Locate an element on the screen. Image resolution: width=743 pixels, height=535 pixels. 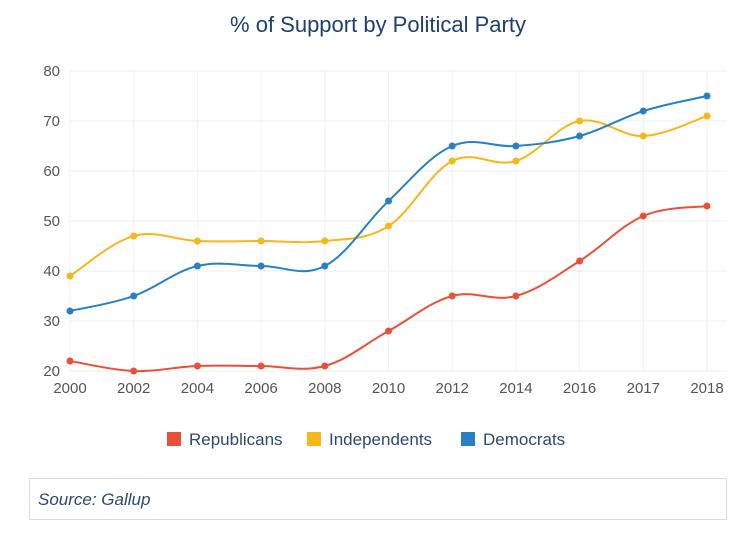
y-axis-ticks: 20 30 40 50 60 70 80 is located at coordinates (51, 221).